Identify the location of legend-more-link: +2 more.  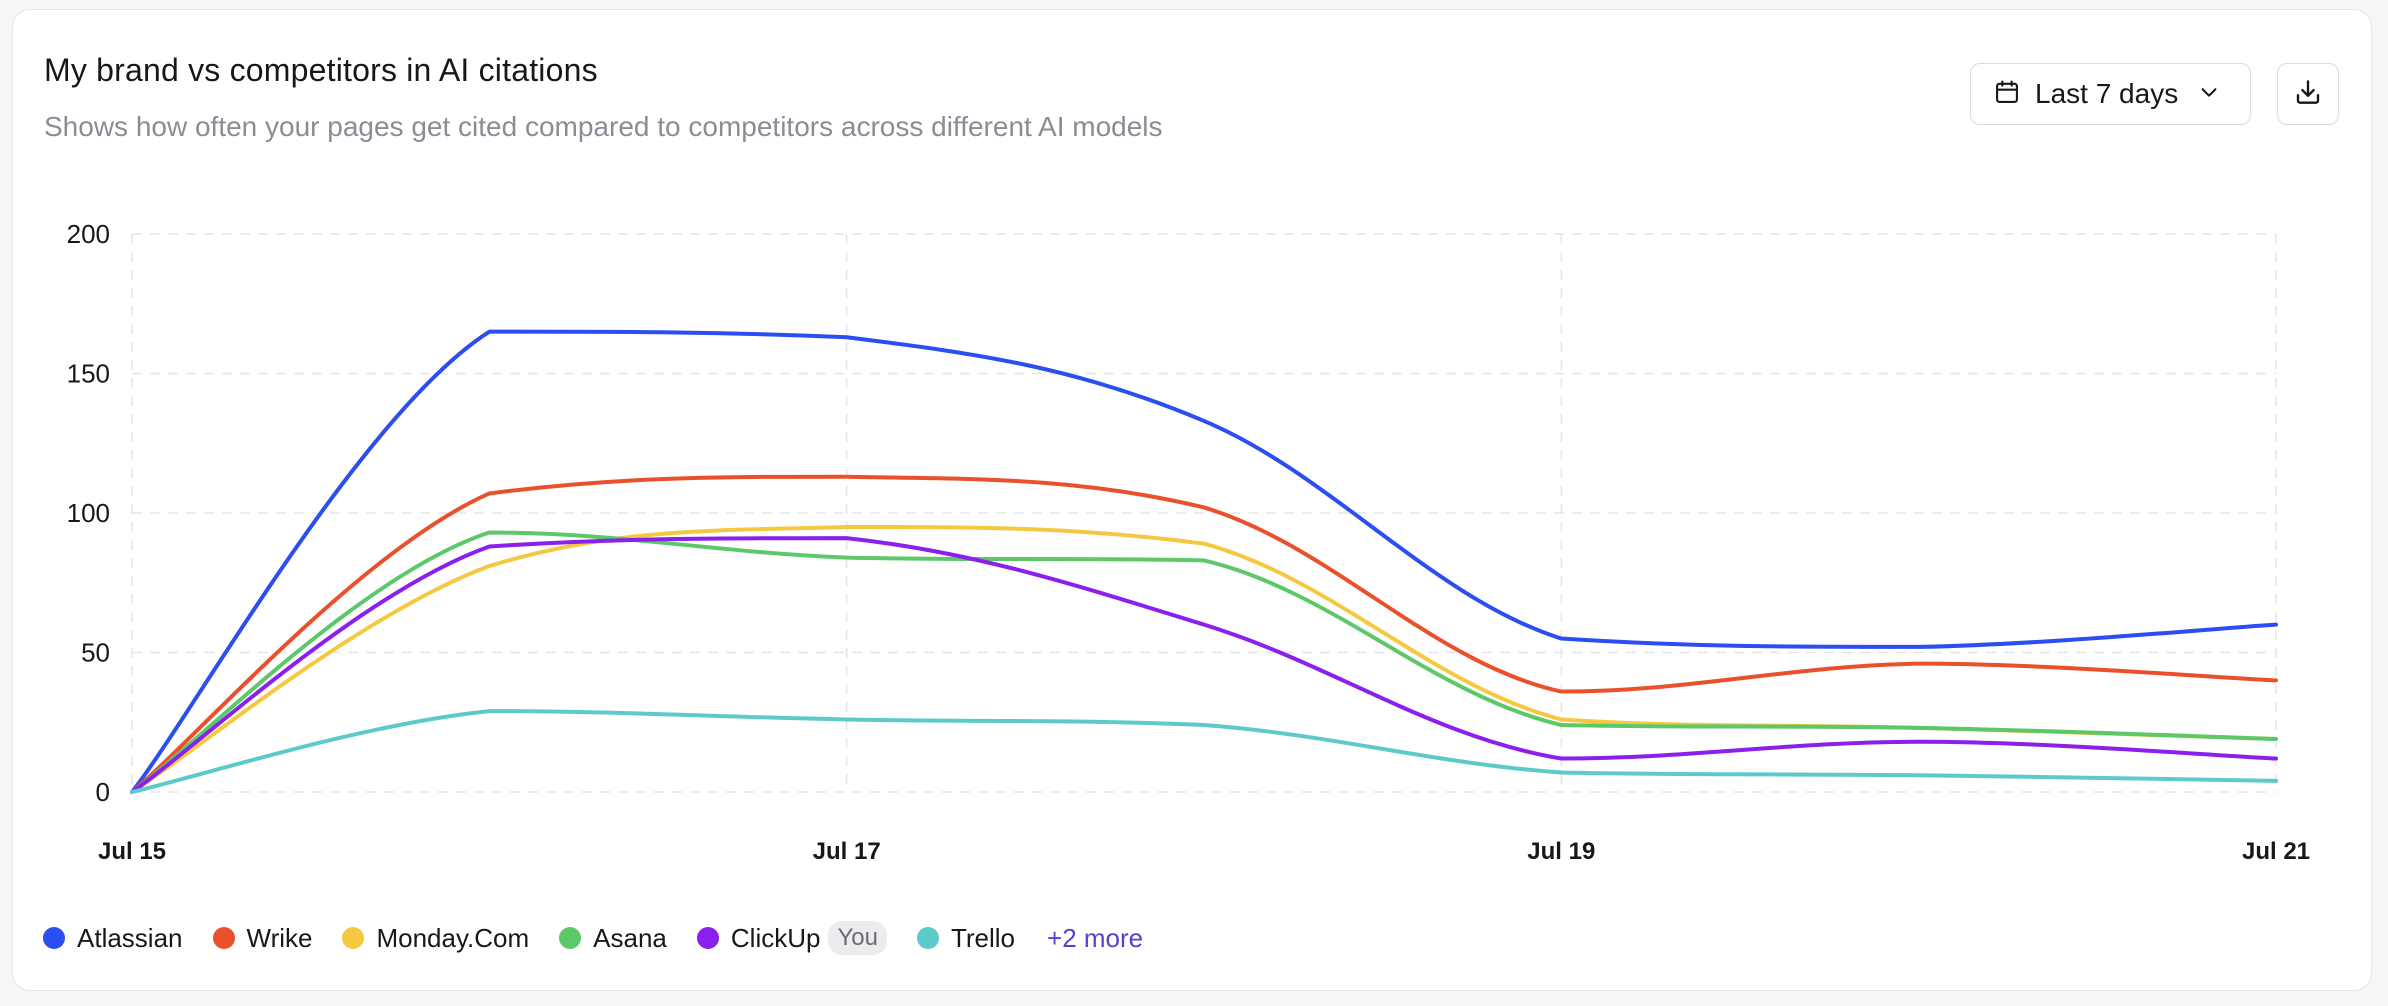
(1095, 937).